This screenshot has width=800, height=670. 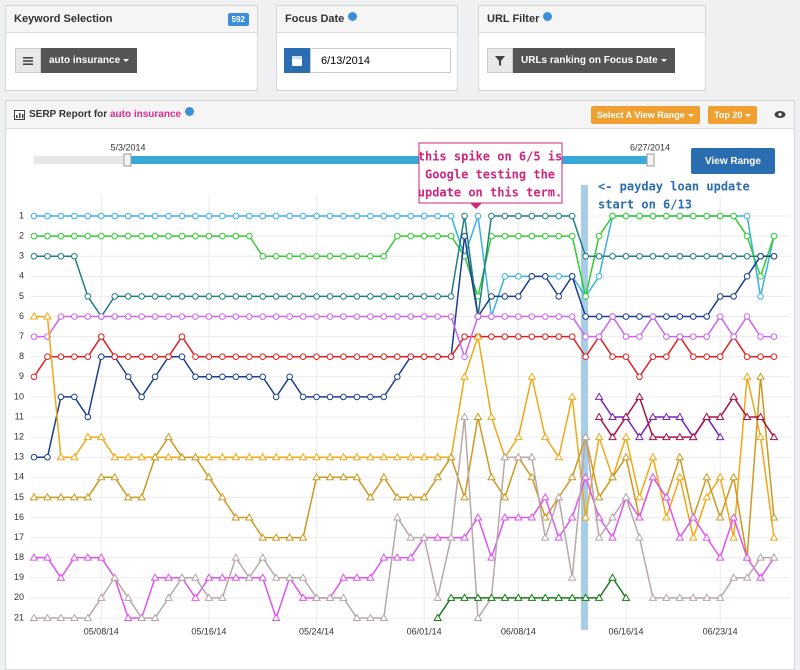 I want to click on range-button: Select A View Range, so click(x=645, y=115).